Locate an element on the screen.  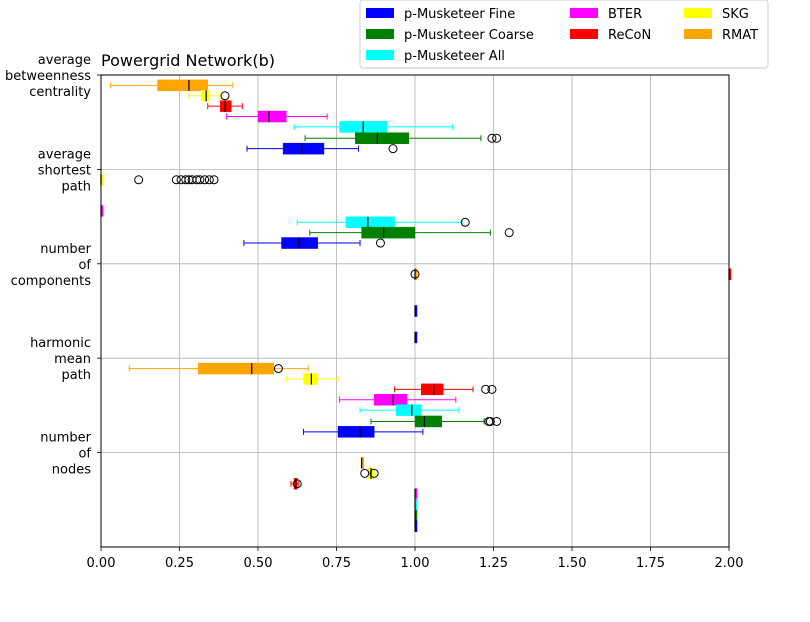
category-label-line: centrality is located at coordinates (60, 92).